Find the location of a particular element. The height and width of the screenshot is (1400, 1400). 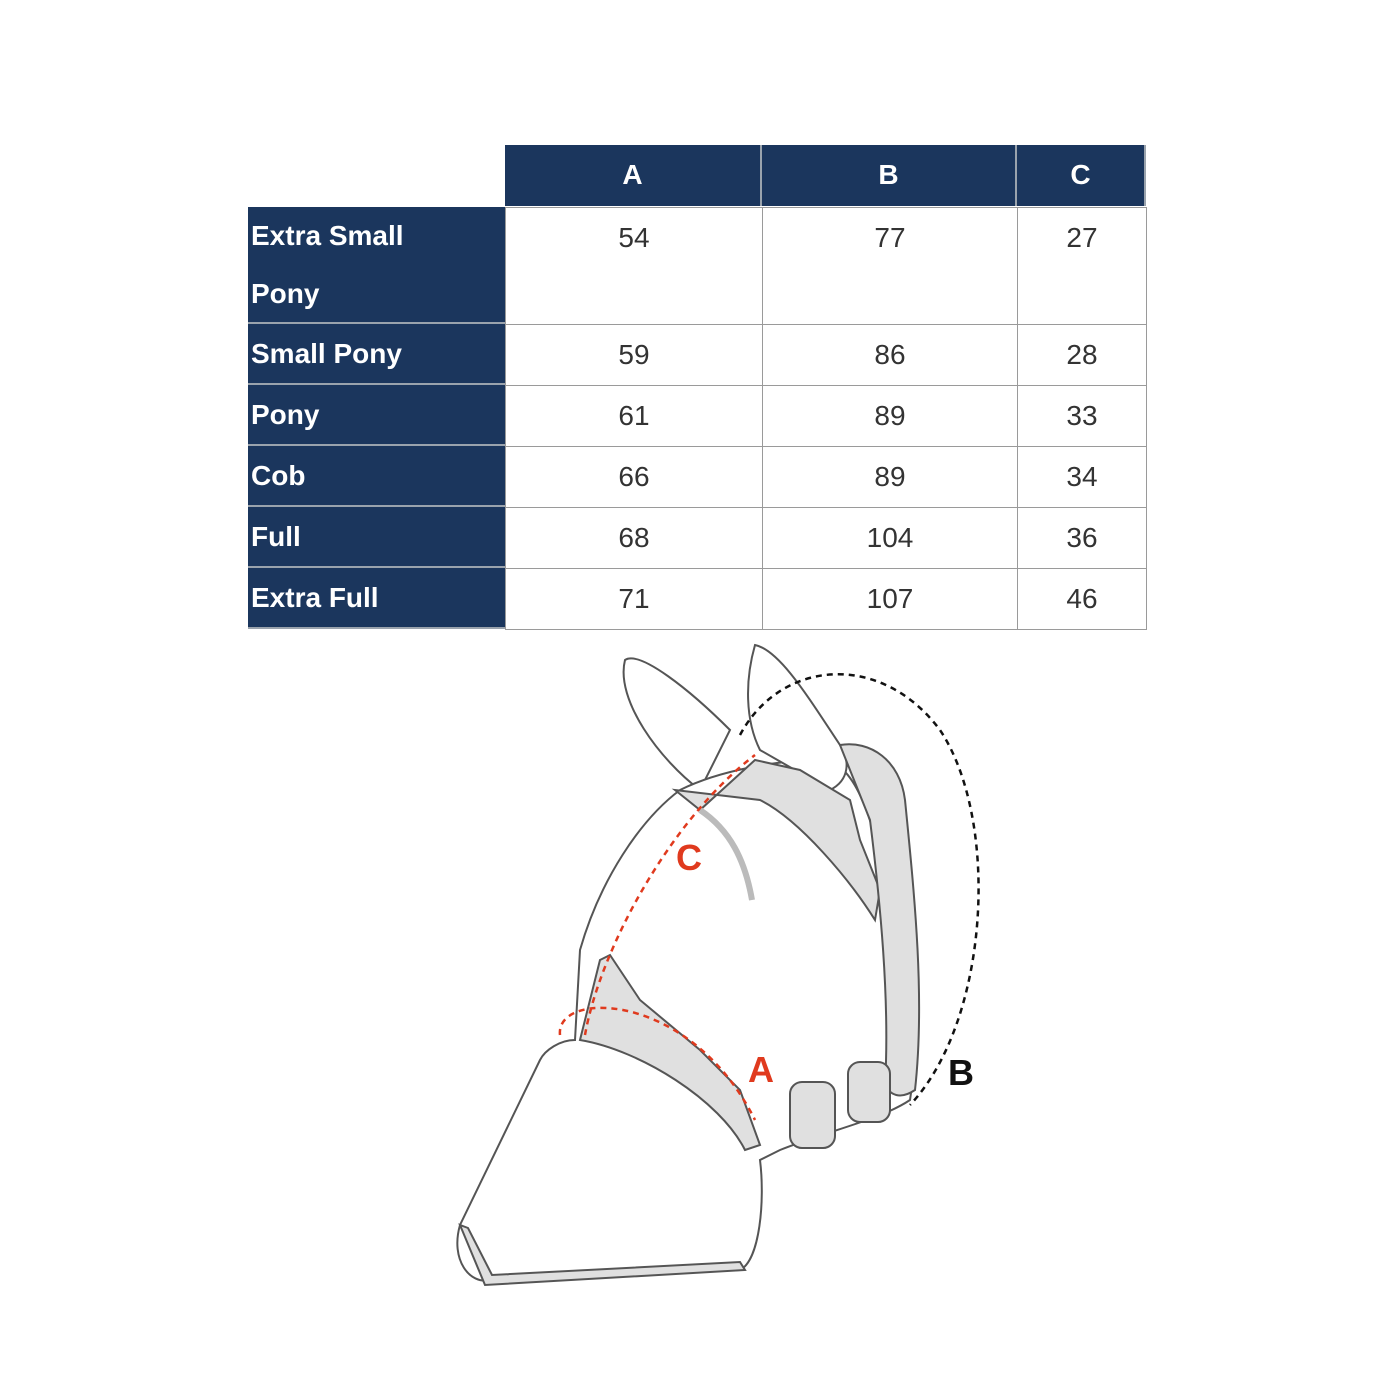

table-cell: 46 is located at coordinates (1082, 599).